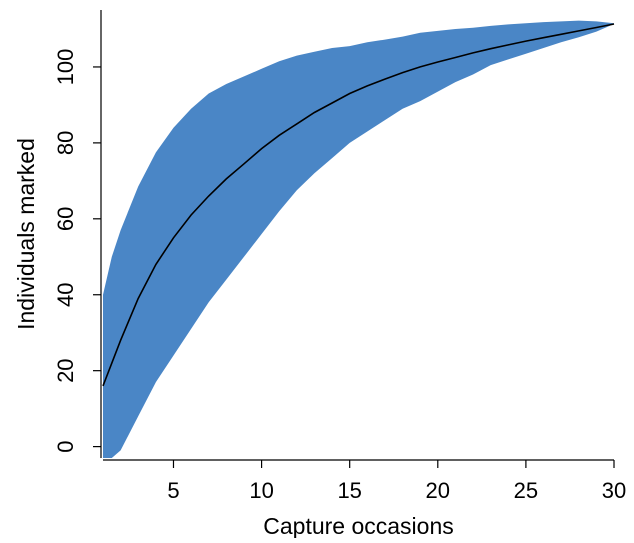 The width and height of the screenshot is (634, 543). What do you see at coordinates (65, 143) in the screenshot?
I see `y-tick-label: 80` at bounding box center [65, 143].